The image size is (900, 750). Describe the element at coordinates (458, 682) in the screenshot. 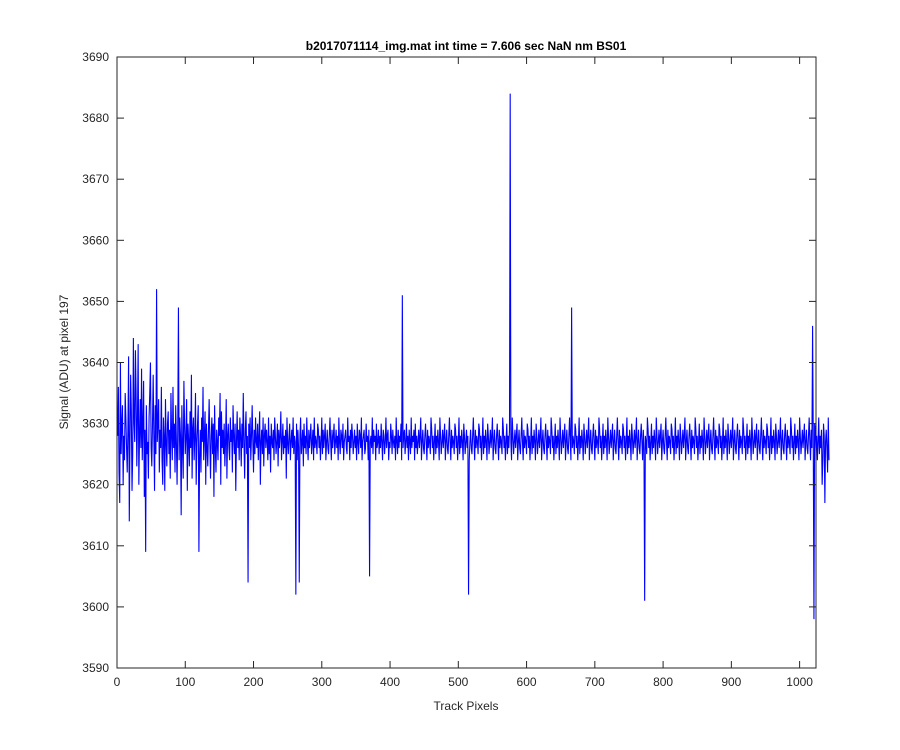

I see `x-tick-label: 500` at that location.